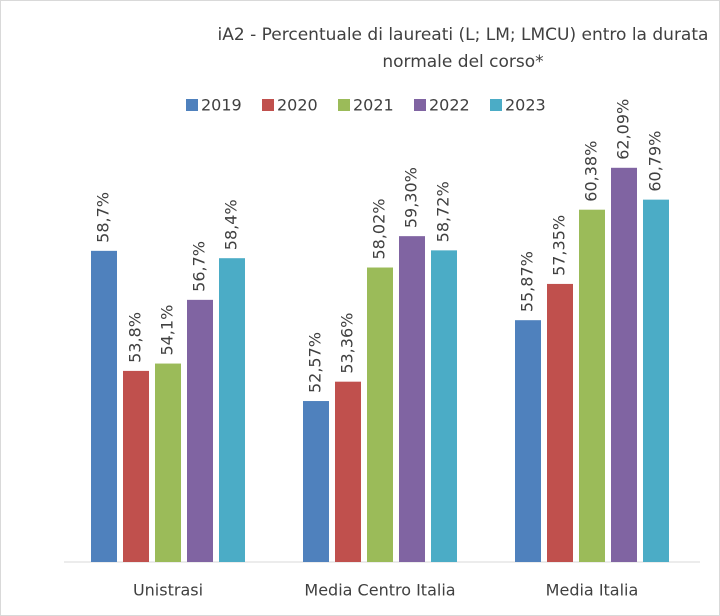 The height and width of the screenshot is (616, 720). What do you see at coordinates (449, 105) in the screenshot?
I see `legend-label: 2022` at bounding box center [449, 105].